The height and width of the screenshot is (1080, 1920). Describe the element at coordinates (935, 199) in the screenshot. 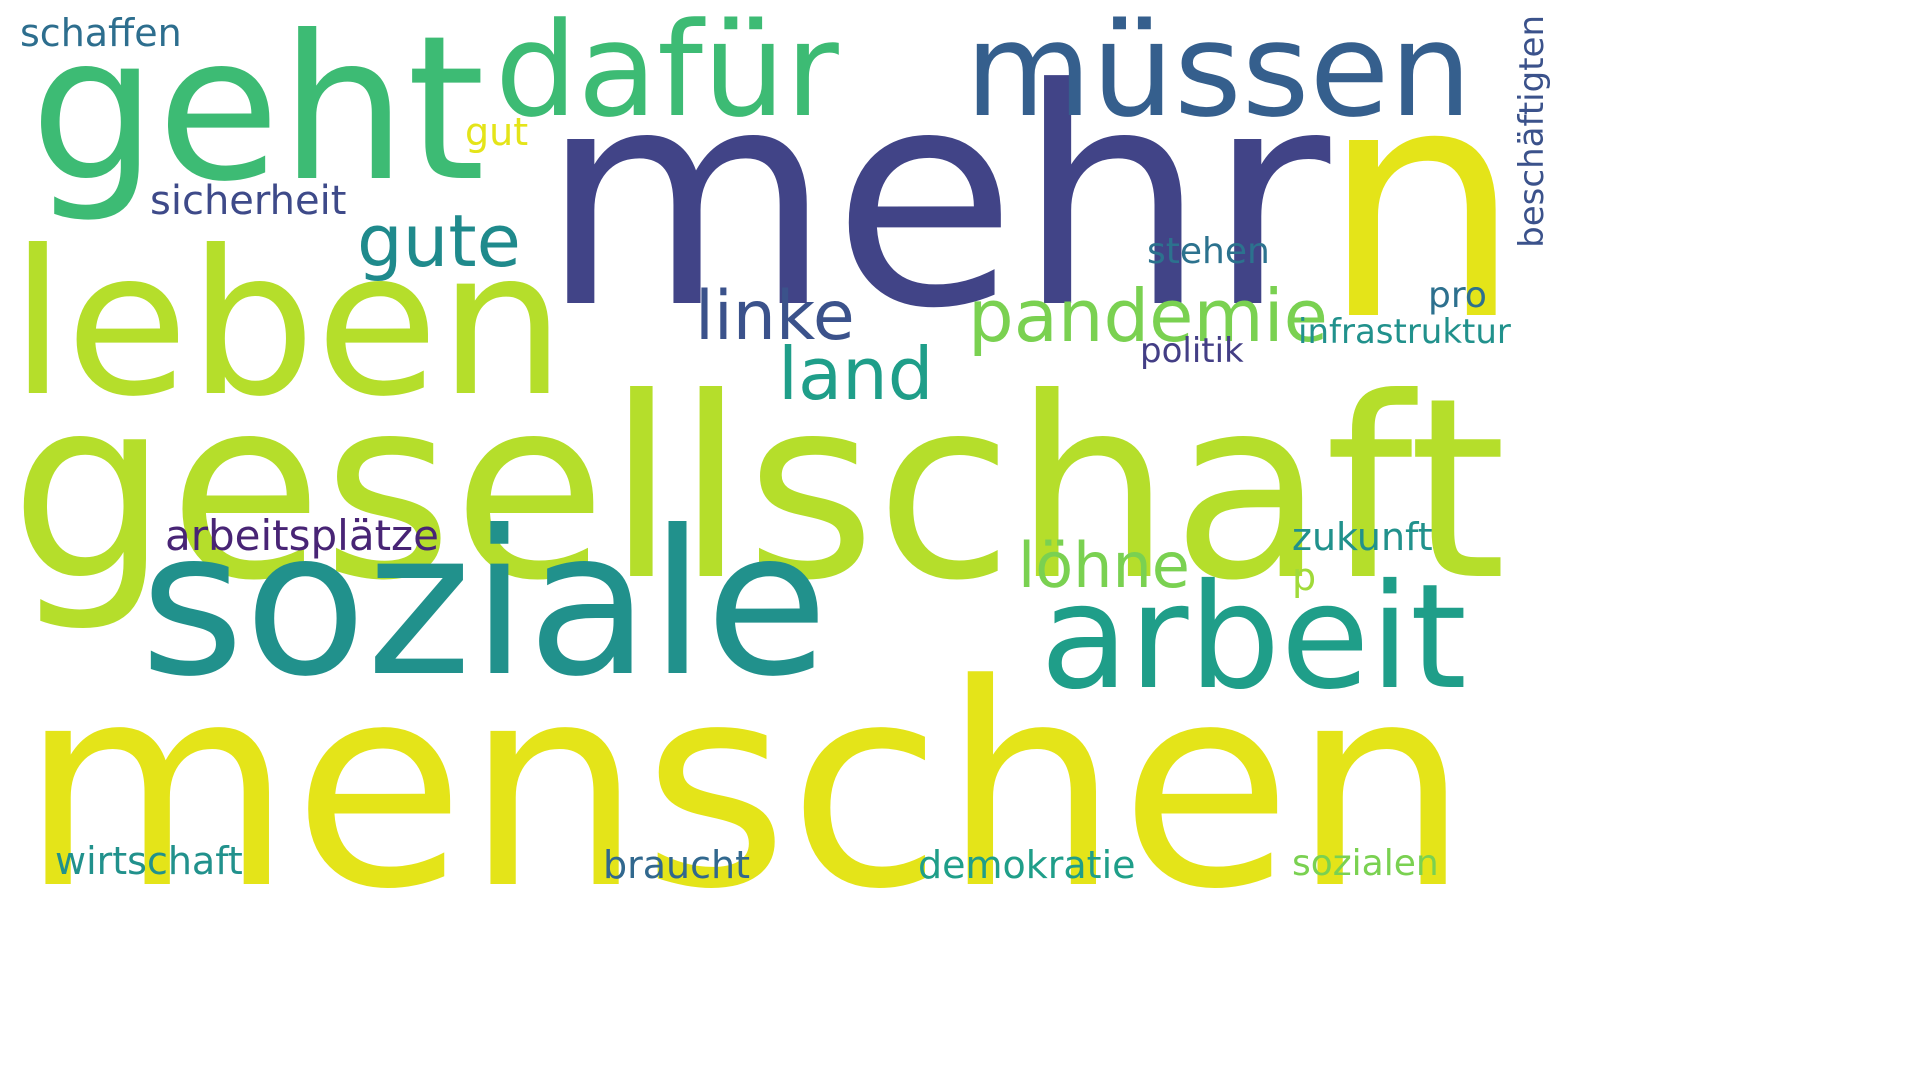

I see `word-mehr: mehr` at that location.